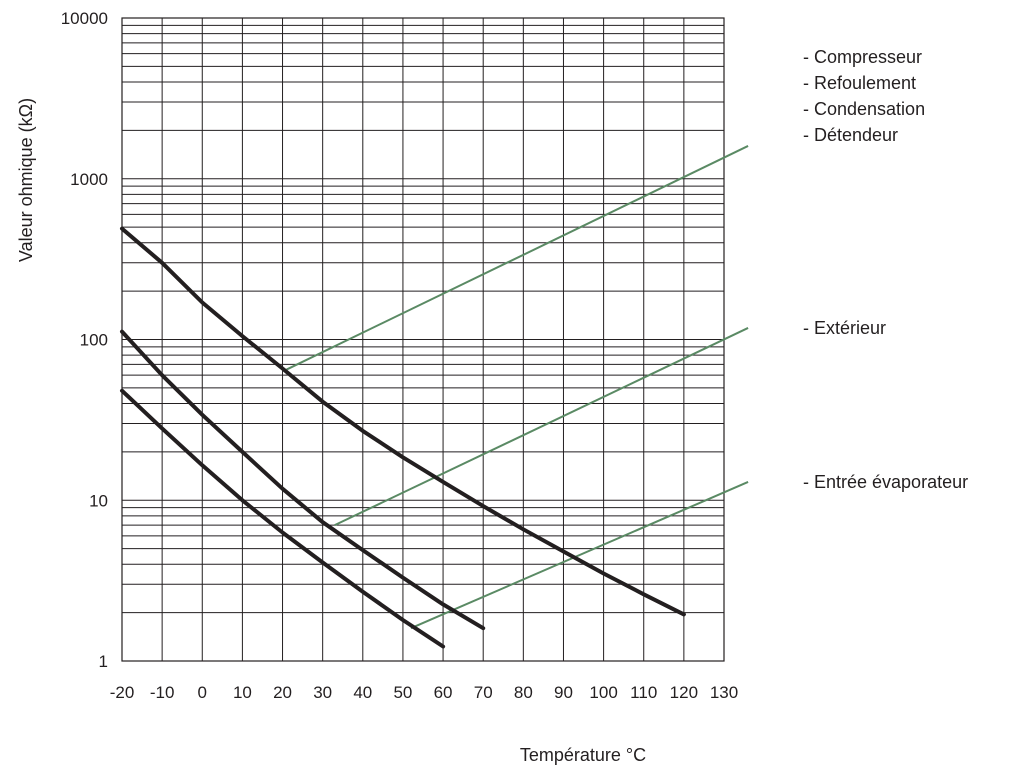 The height and width of the screenshot is (769, 1031). What do you see at coordinates (523, 692) in the screenshot?
I see `x-tick-label: 80` at bounding box center [523, 692].